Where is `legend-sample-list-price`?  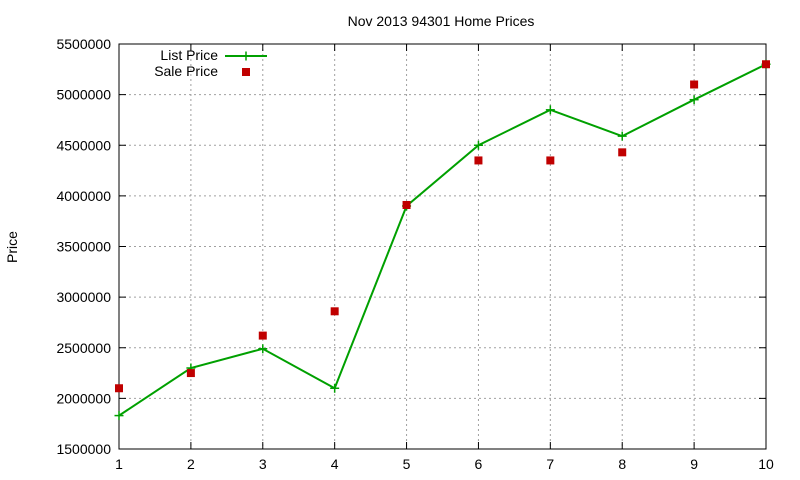
legend-sample-list-price is located at coordinates (246, 56).